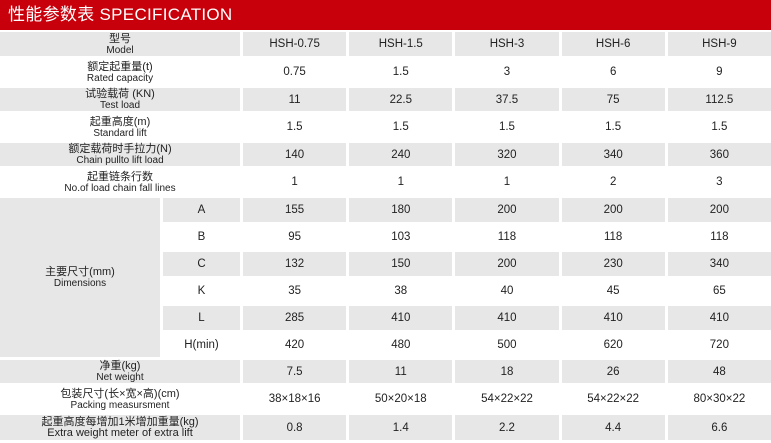 The width and height of the screenshot is (771, 443). What do you see at coordinates (401, 44) in the screenshot?
I see `value-cell: HSH-1.5` at bounding box center [401, 44].